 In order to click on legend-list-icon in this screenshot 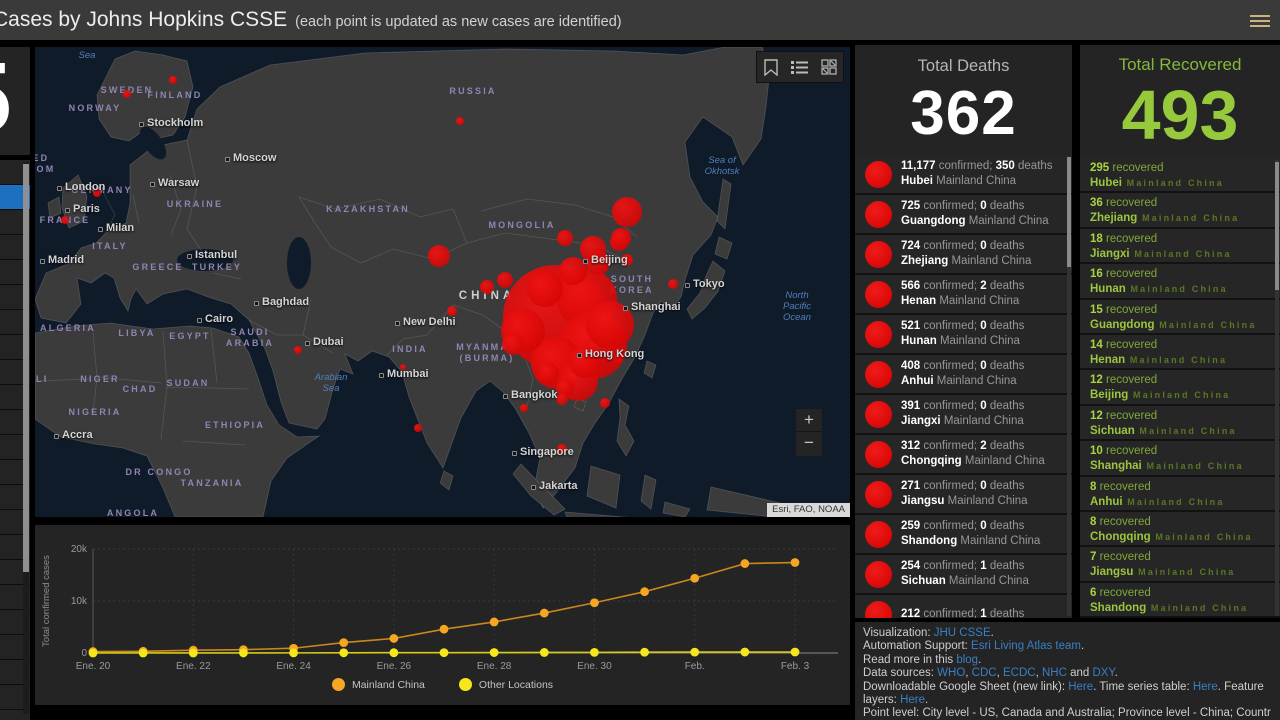, I will do `click(799, 67)`.